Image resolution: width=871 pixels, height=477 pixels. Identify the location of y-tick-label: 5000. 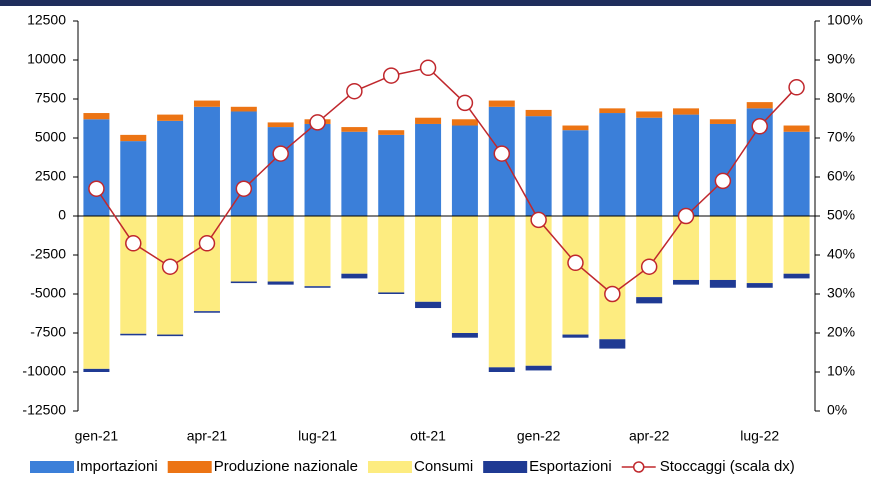
(50, 137).